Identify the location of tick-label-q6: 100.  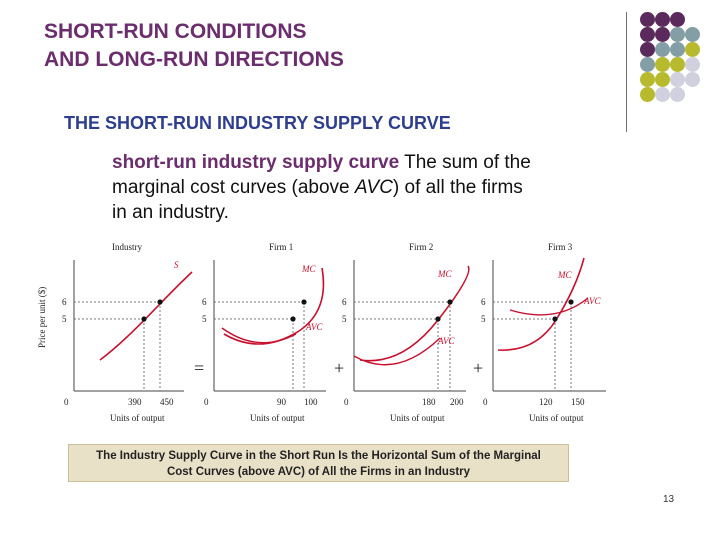
(311, 402).